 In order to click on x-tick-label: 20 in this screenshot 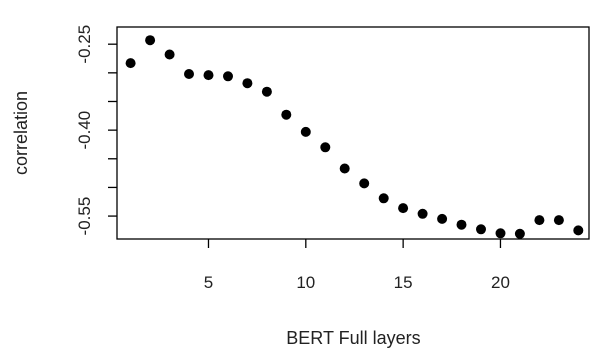, I will do `click(500, 282)`.